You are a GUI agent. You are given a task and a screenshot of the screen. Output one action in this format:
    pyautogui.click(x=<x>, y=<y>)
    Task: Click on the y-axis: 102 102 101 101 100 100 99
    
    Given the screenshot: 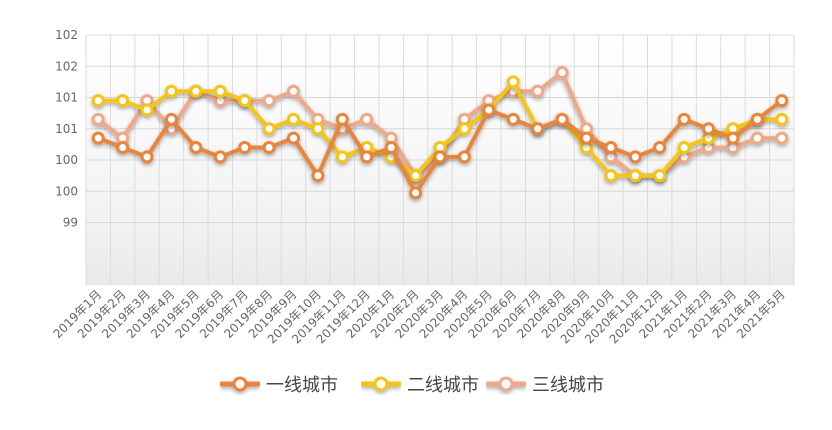 What is the action you would take?
    pyautogui.click(x=66, y=129)
    